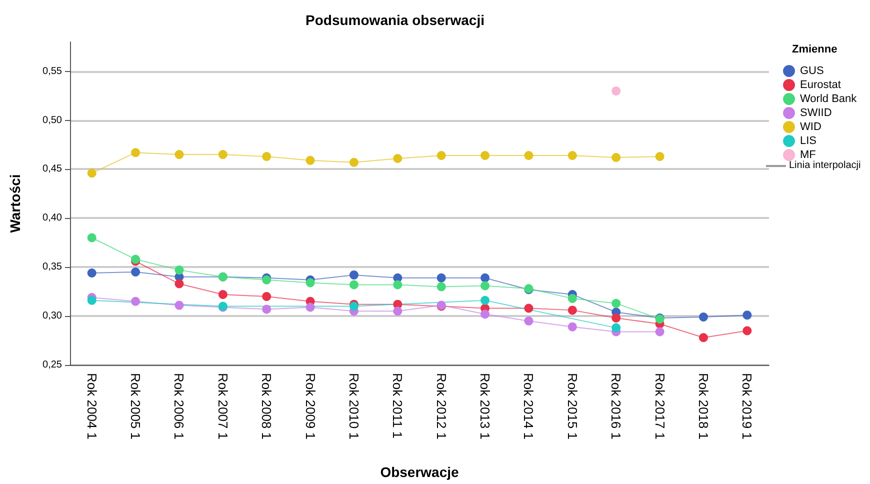  I want to click on legend-label: MF, so click(808, 155).